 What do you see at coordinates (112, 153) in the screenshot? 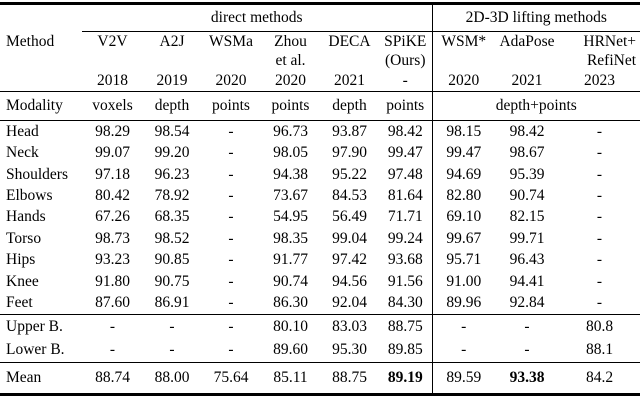
I see `cell: 99.07` at bounding box center [112, 153].